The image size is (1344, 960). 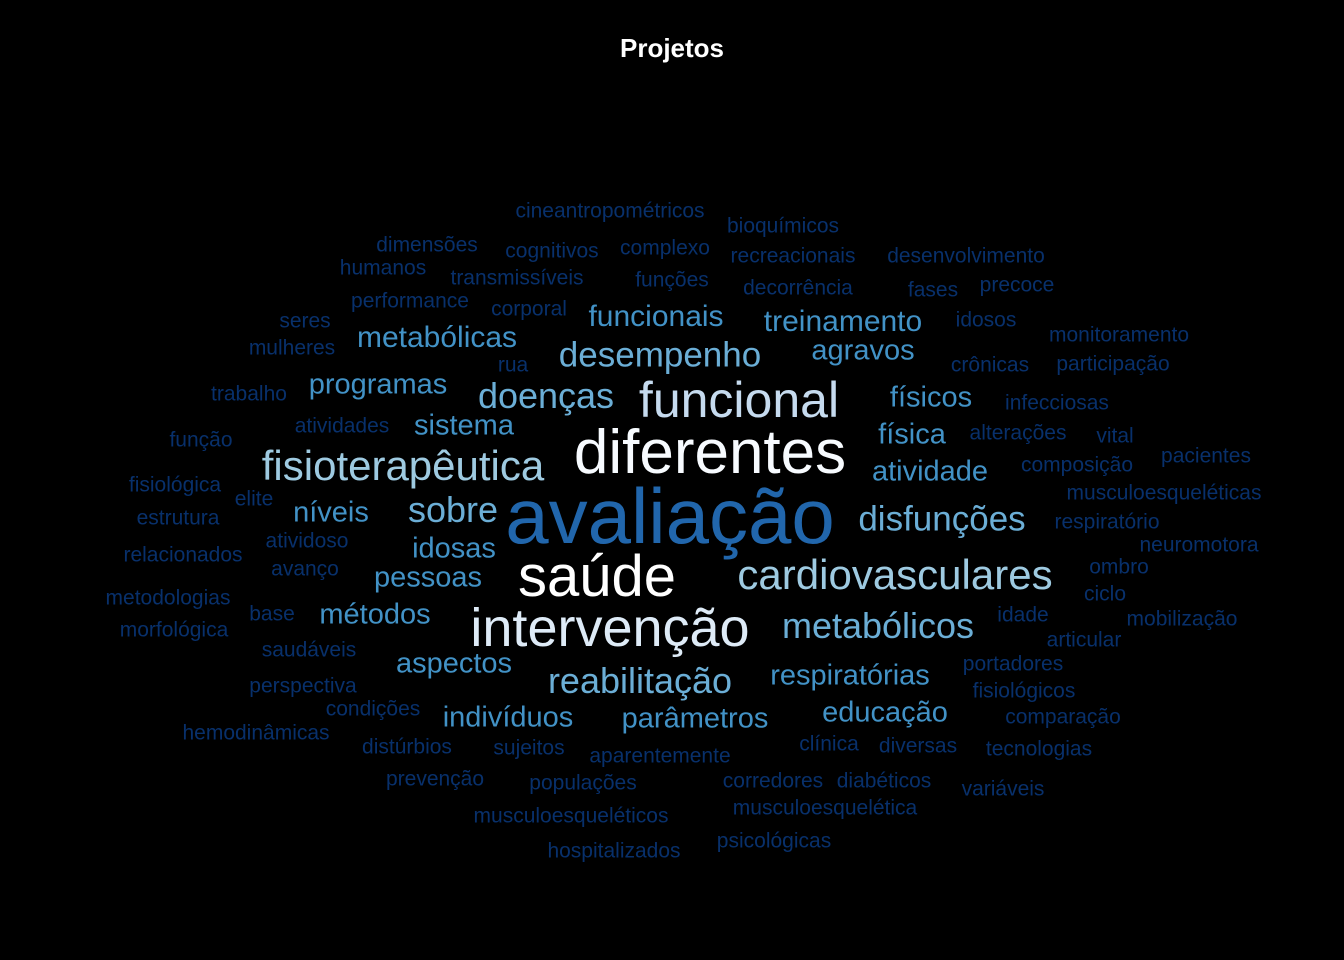 What do you see at coordinates (437, 337) in the screenshot?
I see `word-metabolicas: metabólicas` at bounding box center [437, 337].